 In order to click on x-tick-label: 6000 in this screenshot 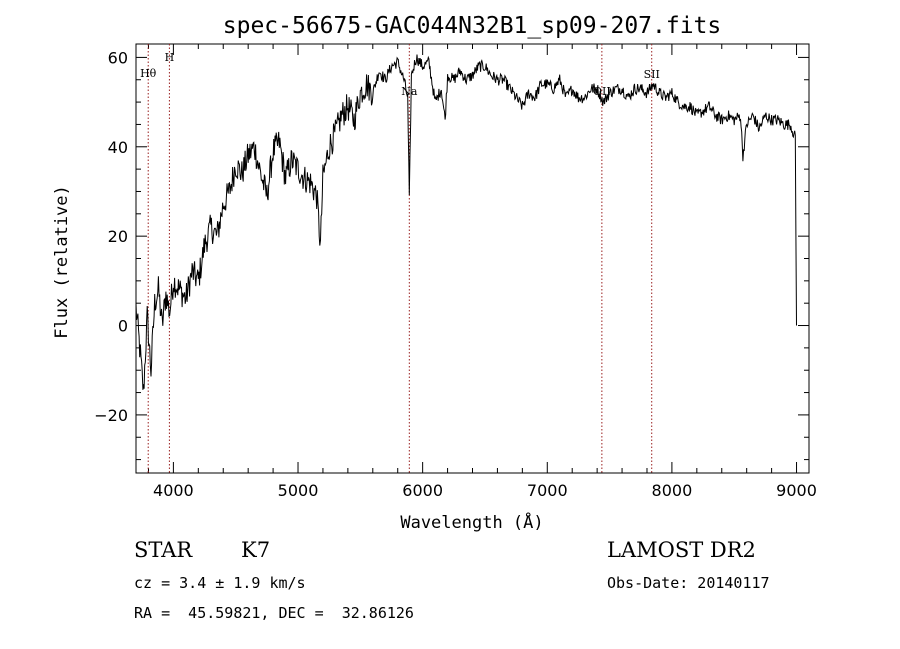, I will do `click(422, 490)`.